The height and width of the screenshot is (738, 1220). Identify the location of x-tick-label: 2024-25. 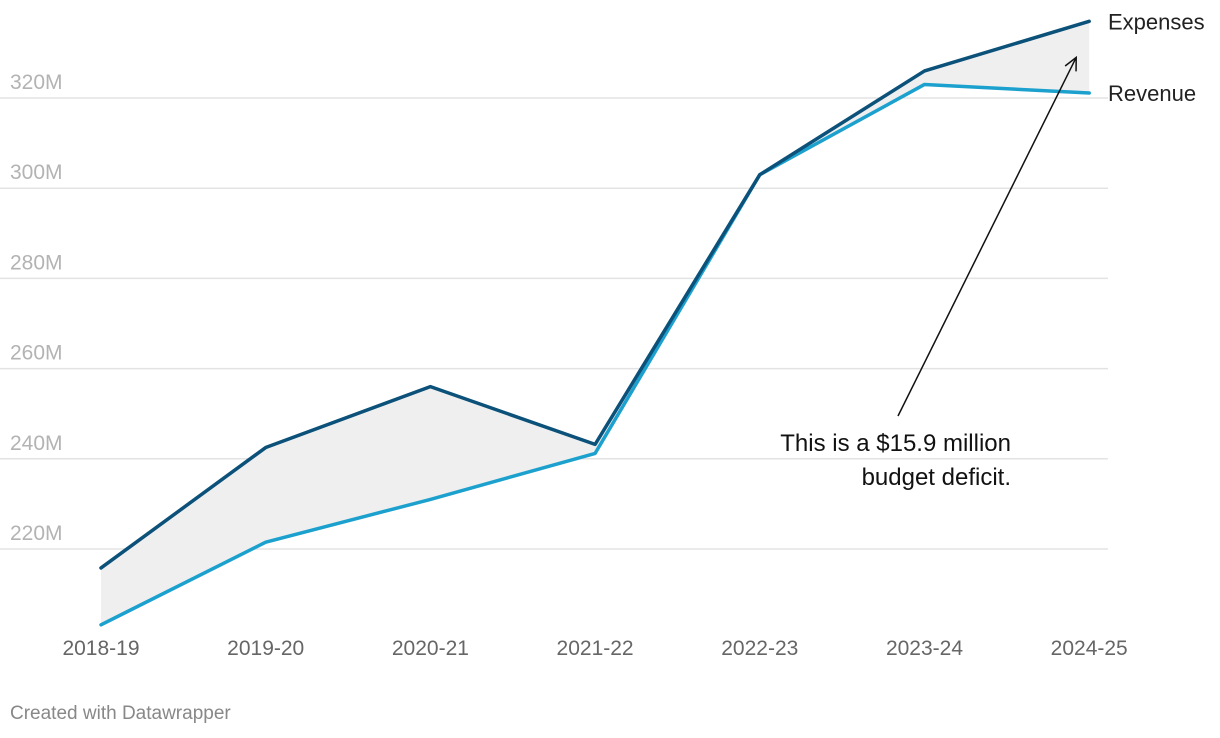
(1089, 648).